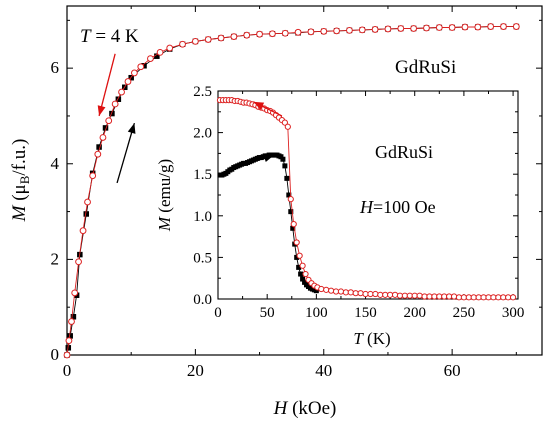 Image resolution: width=550 pixels, height=425 pixels. What do you see at coordinates (202, 175) in the screenshot?
I see `inset-y-tick-label: 1.5` at bounding box center [202, 175].